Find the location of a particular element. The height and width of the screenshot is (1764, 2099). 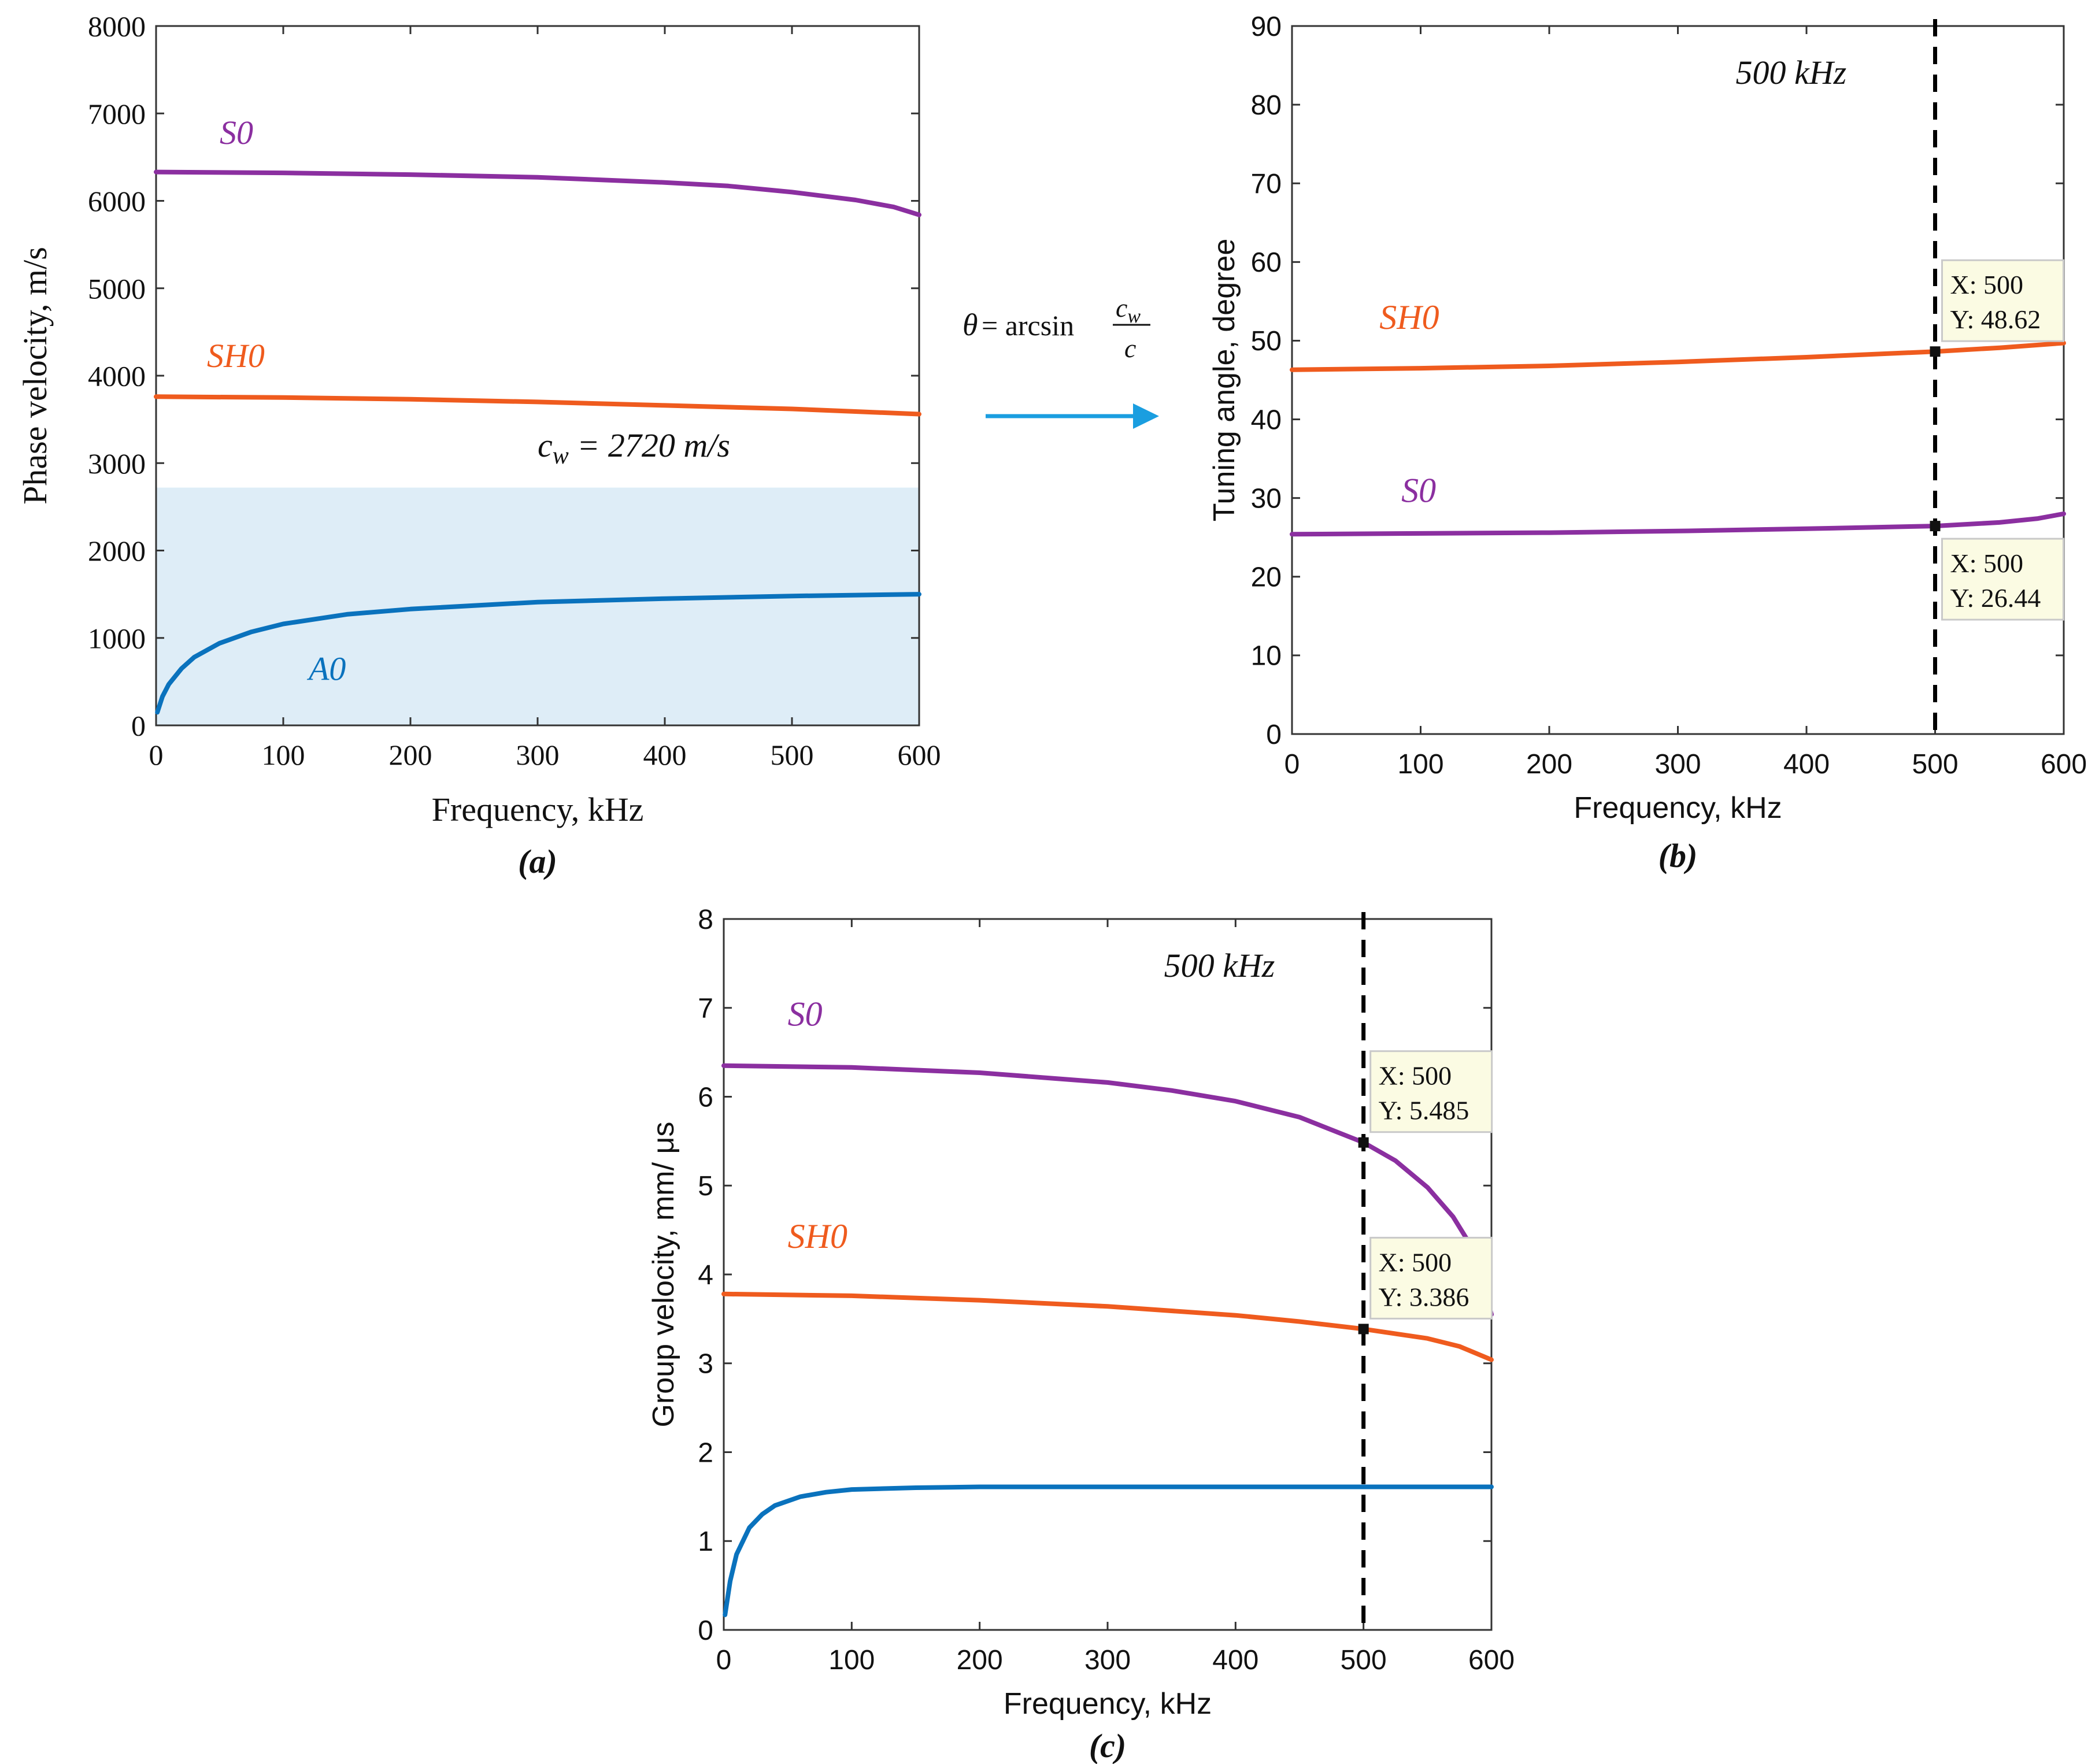

y-tick-label: 4 is located at coordinates (705, 1275).